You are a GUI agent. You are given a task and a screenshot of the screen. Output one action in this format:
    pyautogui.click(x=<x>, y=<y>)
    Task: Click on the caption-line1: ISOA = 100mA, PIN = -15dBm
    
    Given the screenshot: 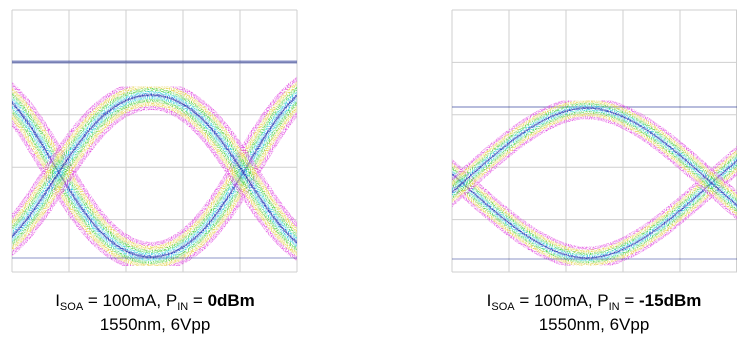 What is the action you would take?
    pyautogui.click(x=594, y=302)
    